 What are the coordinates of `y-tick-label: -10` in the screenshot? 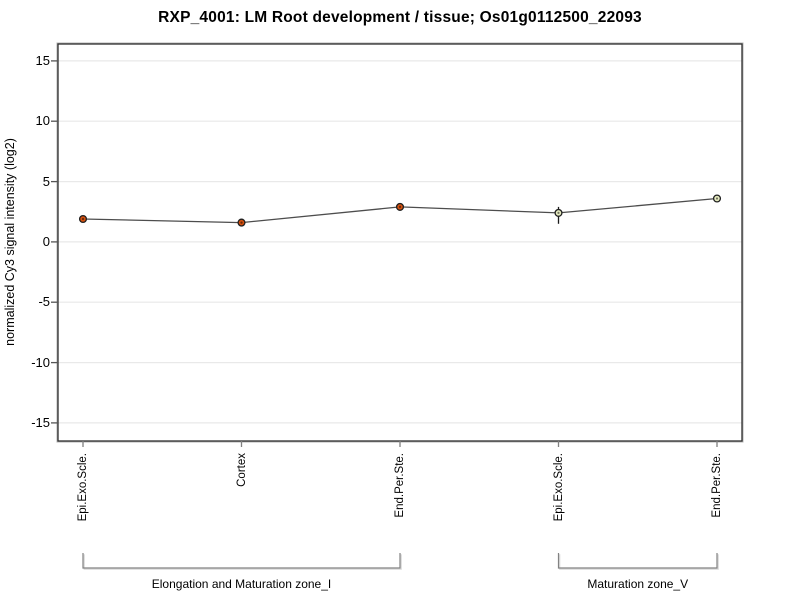 It's located at (40, 362).